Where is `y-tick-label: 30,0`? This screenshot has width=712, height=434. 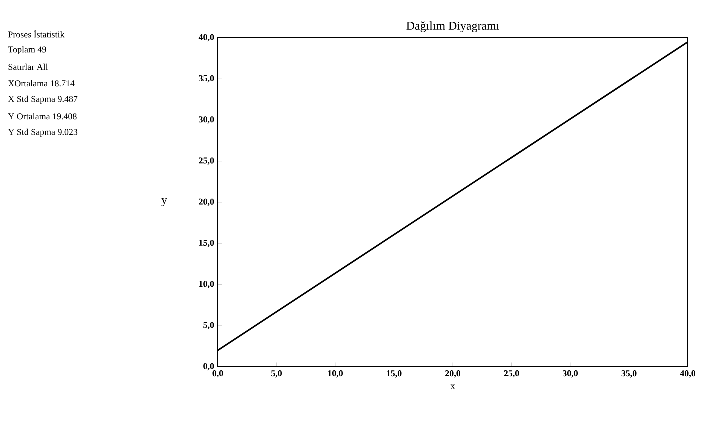 y-tick-label: 30,0 is located at coordinates (206, 120).